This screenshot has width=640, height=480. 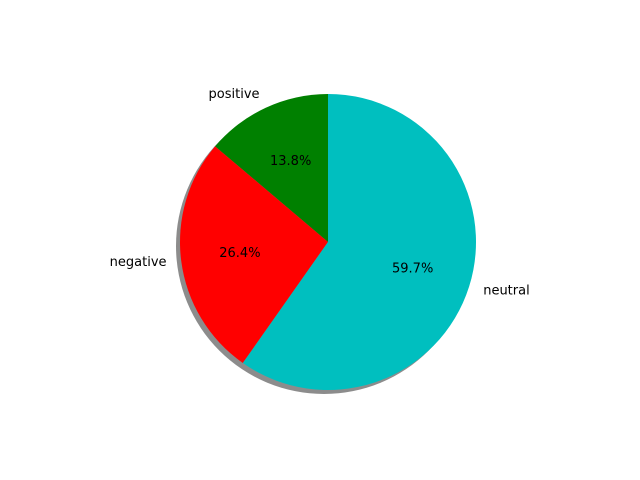 I want to click on slice-label-positive: positive, so click(x=234, y=94).